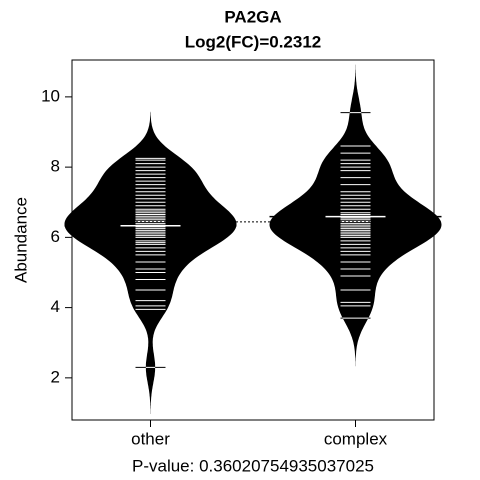 The image size is (480, 480). I want to click on chart-title: PA2GA, so click(252, 16).